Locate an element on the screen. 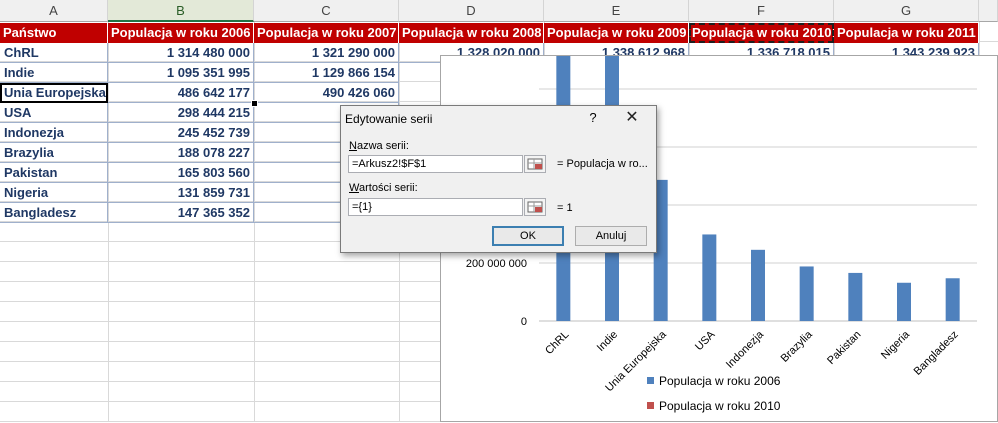 This screenshot has width=998, height=423. series-name-label-accel: N is located at coordinates (353, 146).